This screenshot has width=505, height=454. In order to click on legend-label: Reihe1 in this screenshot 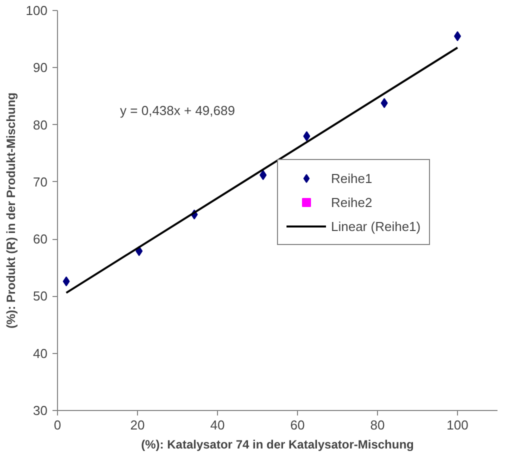, I will do `click(351, 178)`.